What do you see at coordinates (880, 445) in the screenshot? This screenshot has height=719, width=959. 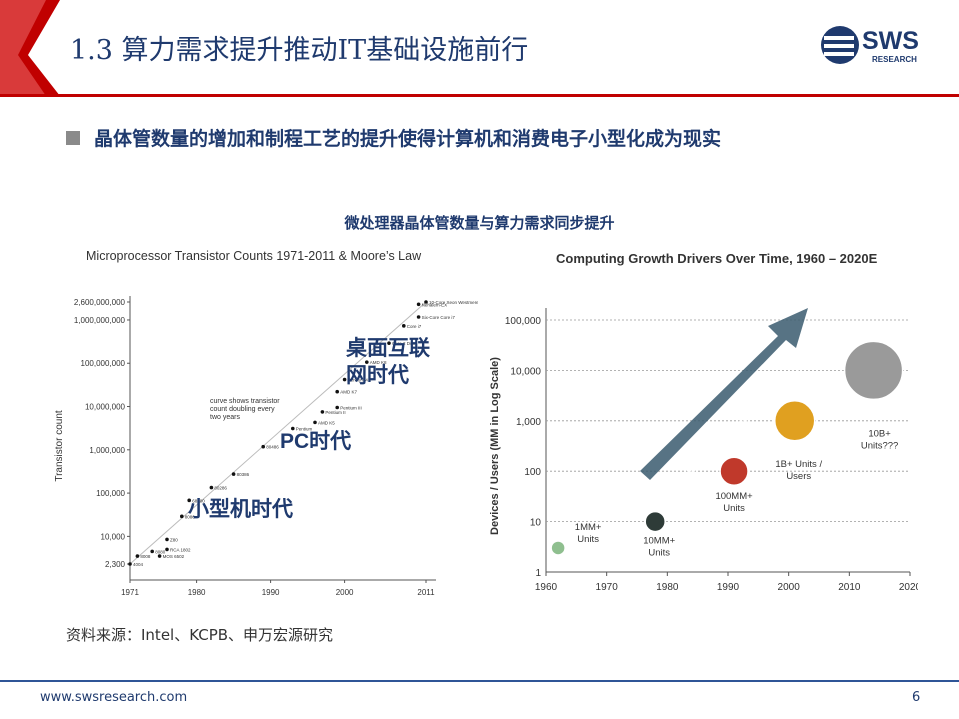 I see `growth-bubble-label-line2: Units???` at bounding box center [880, 445].